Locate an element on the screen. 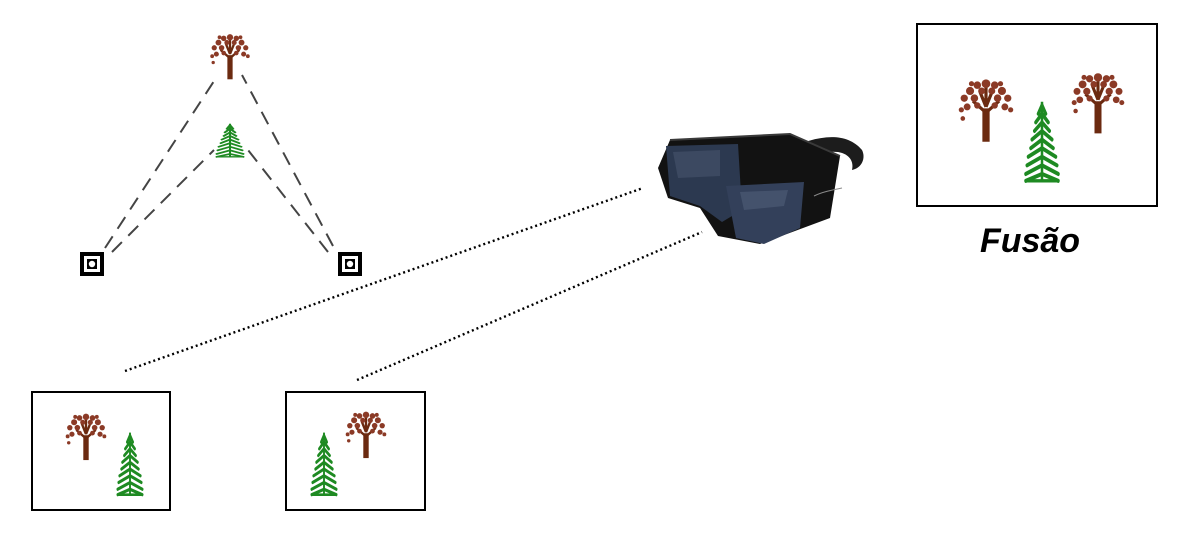  fusion-frame is located at coordinates (1037, 115).